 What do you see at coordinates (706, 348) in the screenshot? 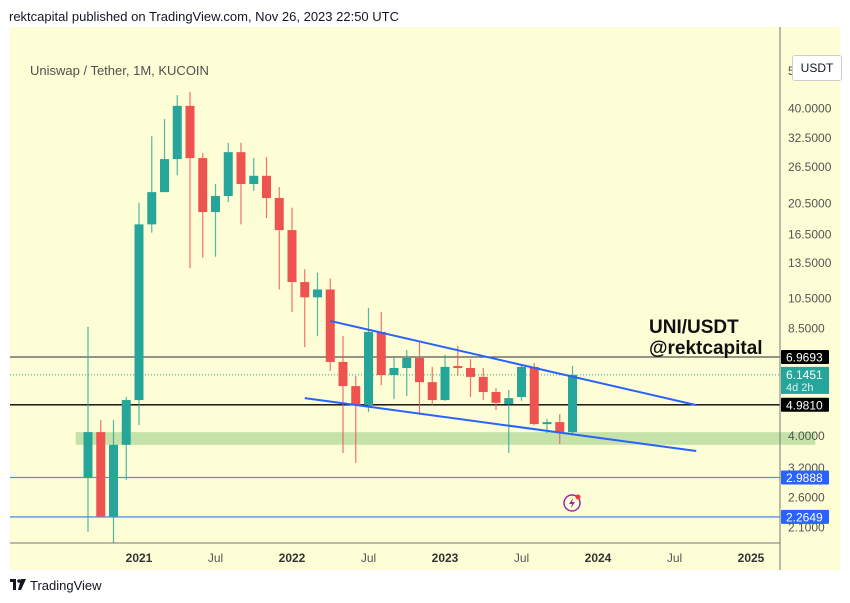
I see `annotation-author: @rektcapital` at bounding box center [706, 348].